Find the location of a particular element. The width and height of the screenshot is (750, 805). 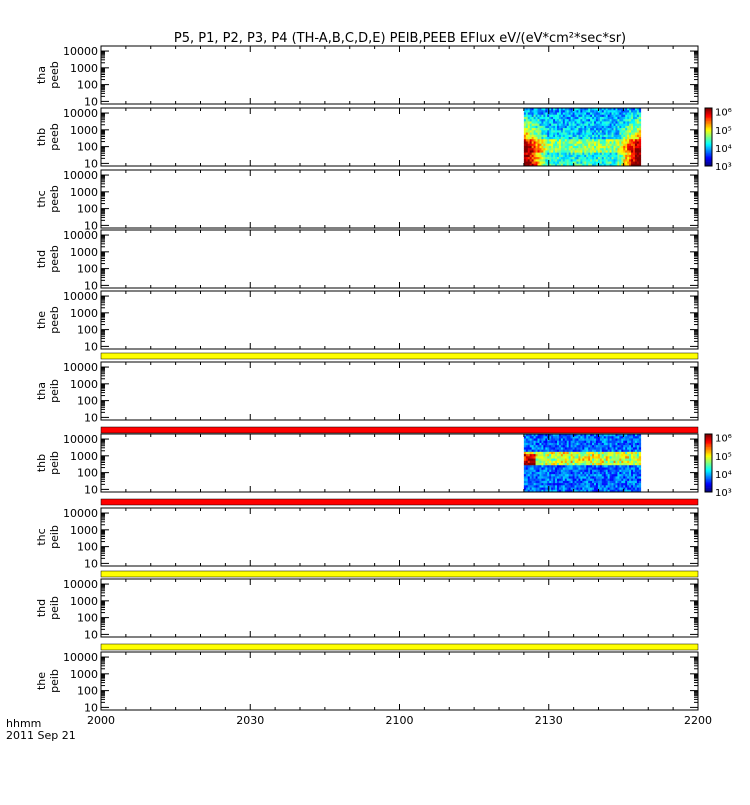

colorbar-step is located at coordinates (708, 482).